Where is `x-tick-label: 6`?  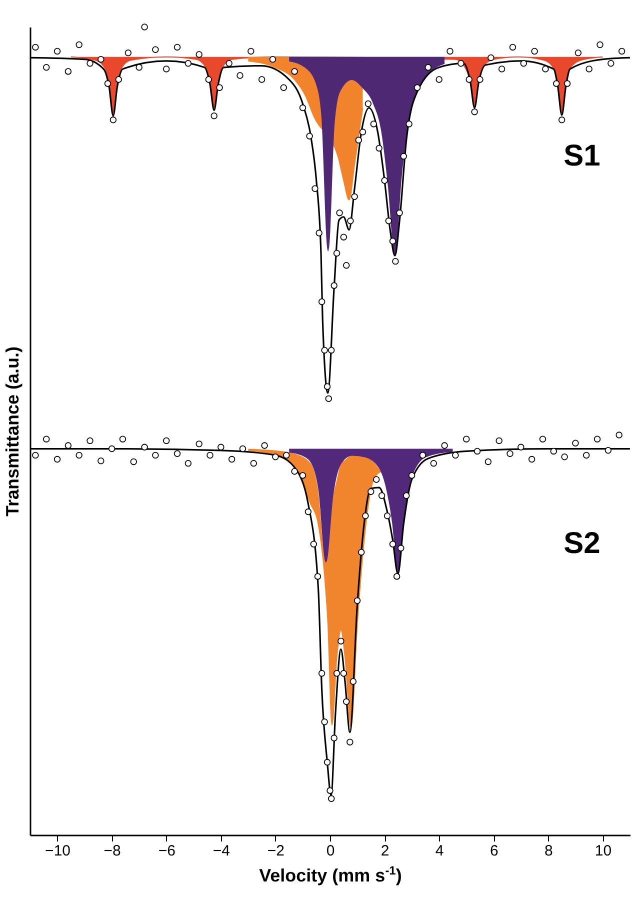 x-tick-label: 6 is located at coordinates (494, 851).